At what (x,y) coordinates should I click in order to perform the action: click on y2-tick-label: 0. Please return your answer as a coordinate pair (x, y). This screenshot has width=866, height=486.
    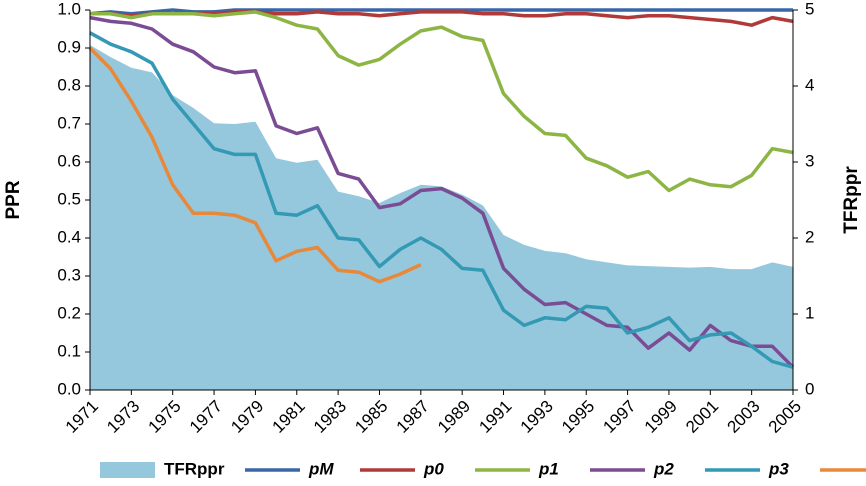
    Looking at the image, I should click on (809, 388).